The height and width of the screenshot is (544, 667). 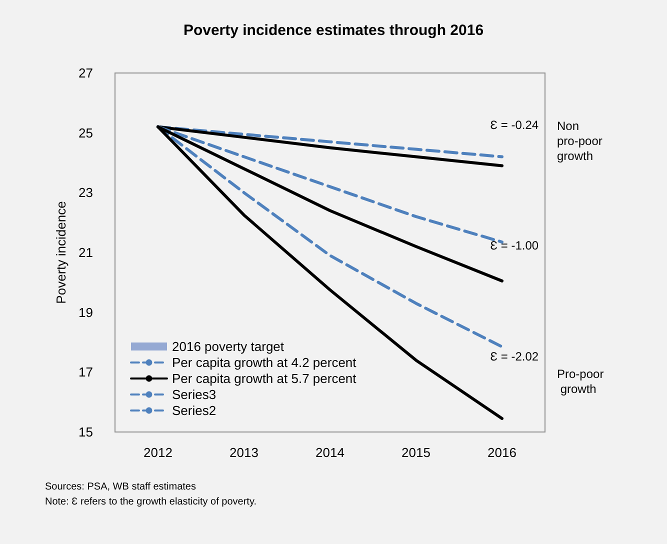 What do you see at coordinates (85, 432) in the screenshot?
I see `y-tick-label: 15` at bounding box center [85, 432].